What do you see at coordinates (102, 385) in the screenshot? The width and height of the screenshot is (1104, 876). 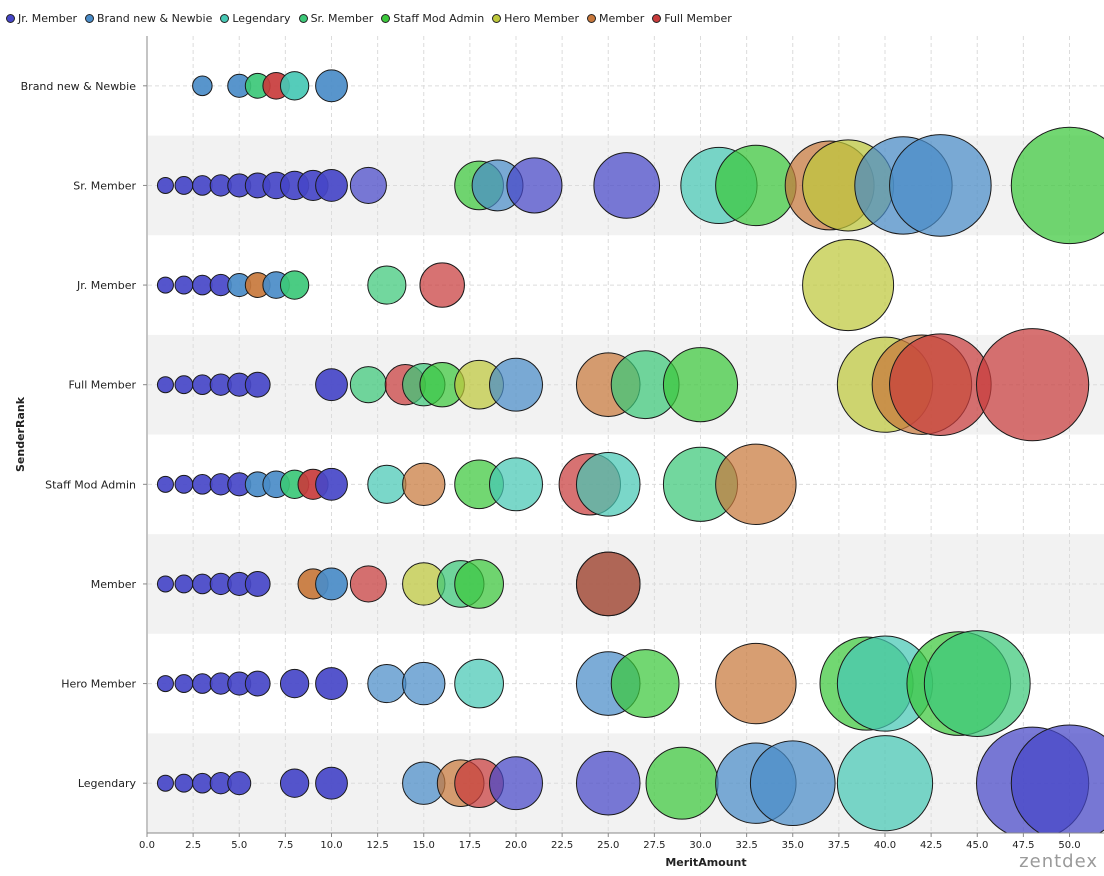 I see `y-tick-label: Full Member` at bounding box center [102, 385].